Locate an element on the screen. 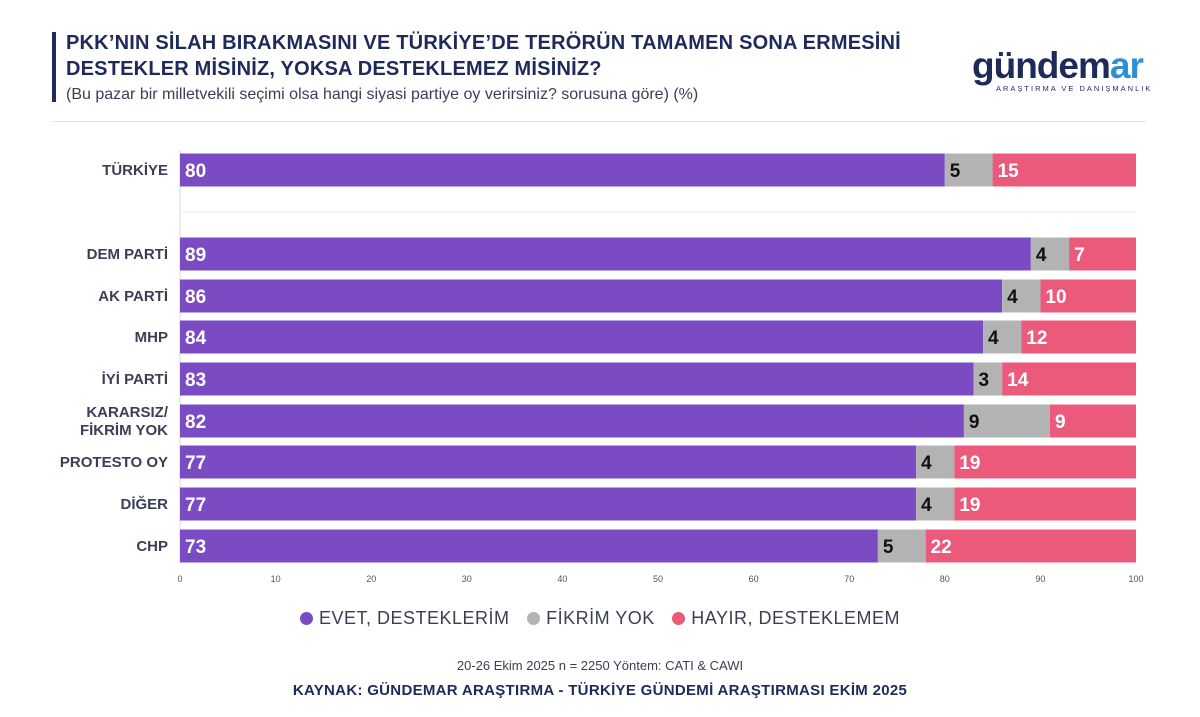  category-label: PROTESTO OY is located at coordinates (114, 462).